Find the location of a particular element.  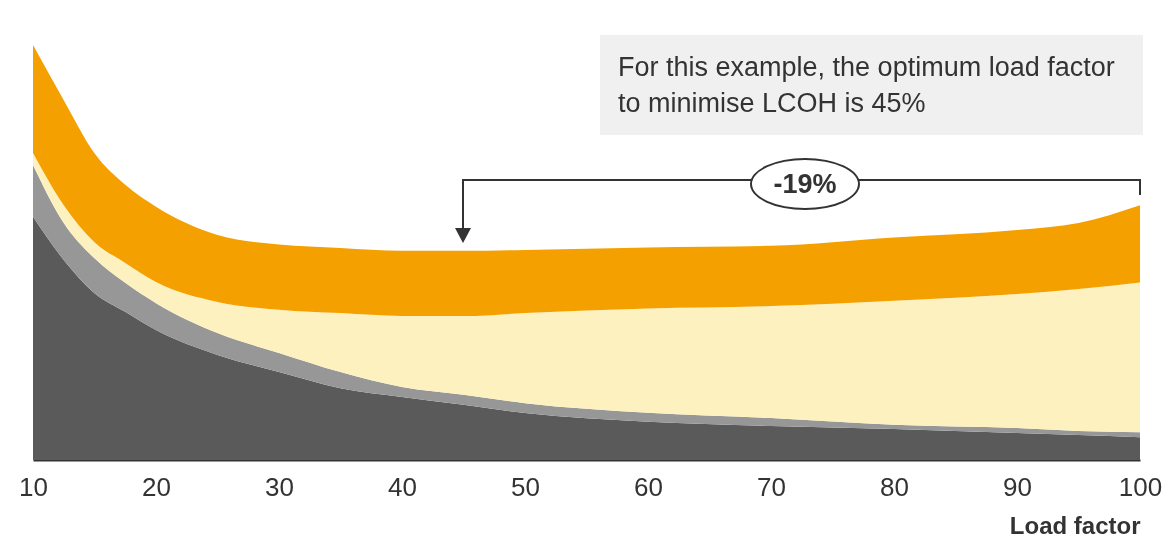

x-tick-label: 10 is located at coordinates (33, 486).